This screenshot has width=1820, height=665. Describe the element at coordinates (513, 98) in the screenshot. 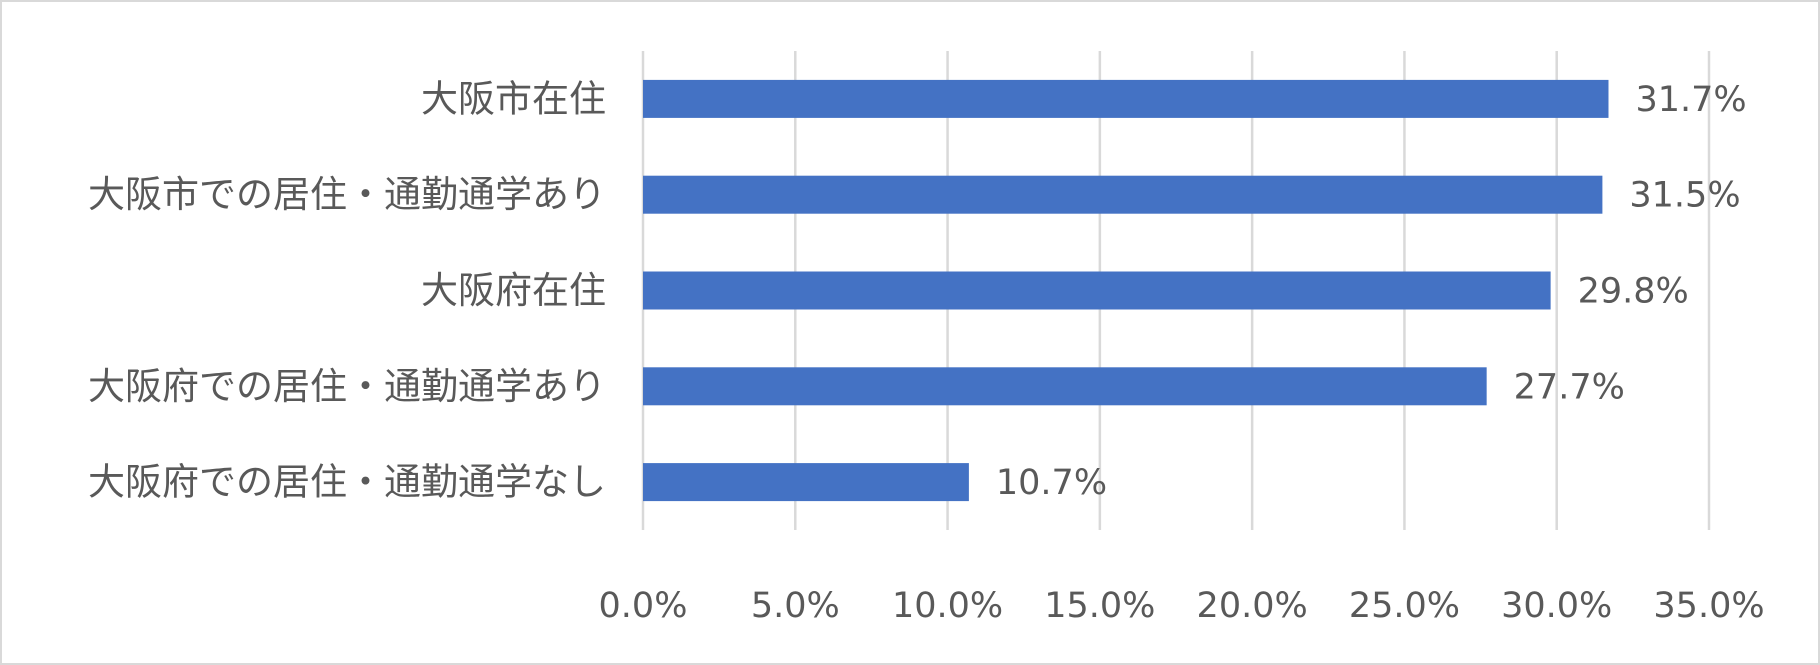

I see `y-tick-label: 大阪市在住` at that location.